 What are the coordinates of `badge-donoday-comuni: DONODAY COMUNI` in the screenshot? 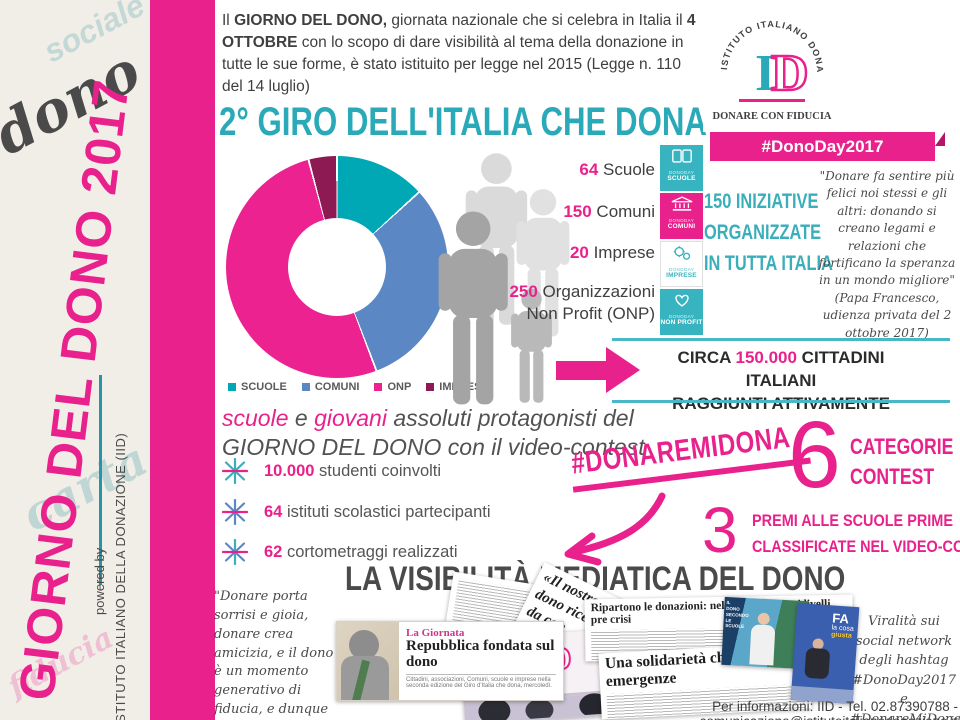 It's located at (681, 216).